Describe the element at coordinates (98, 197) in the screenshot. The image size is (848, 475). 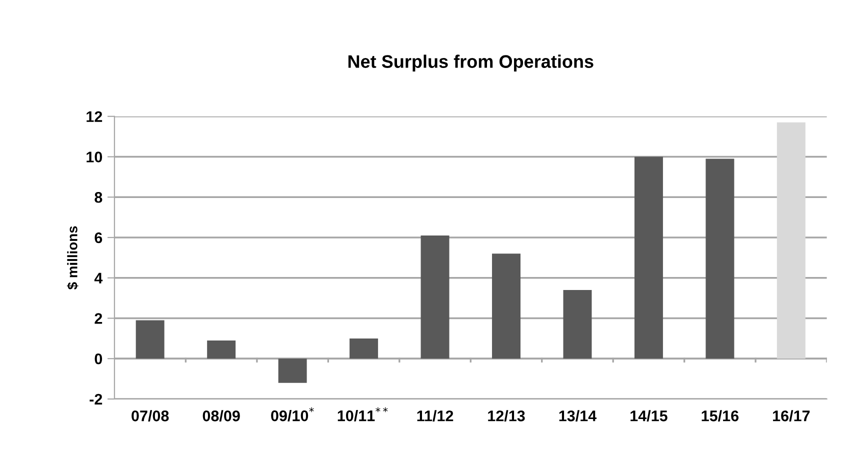
I see `y-tick-label: 8` at that location.